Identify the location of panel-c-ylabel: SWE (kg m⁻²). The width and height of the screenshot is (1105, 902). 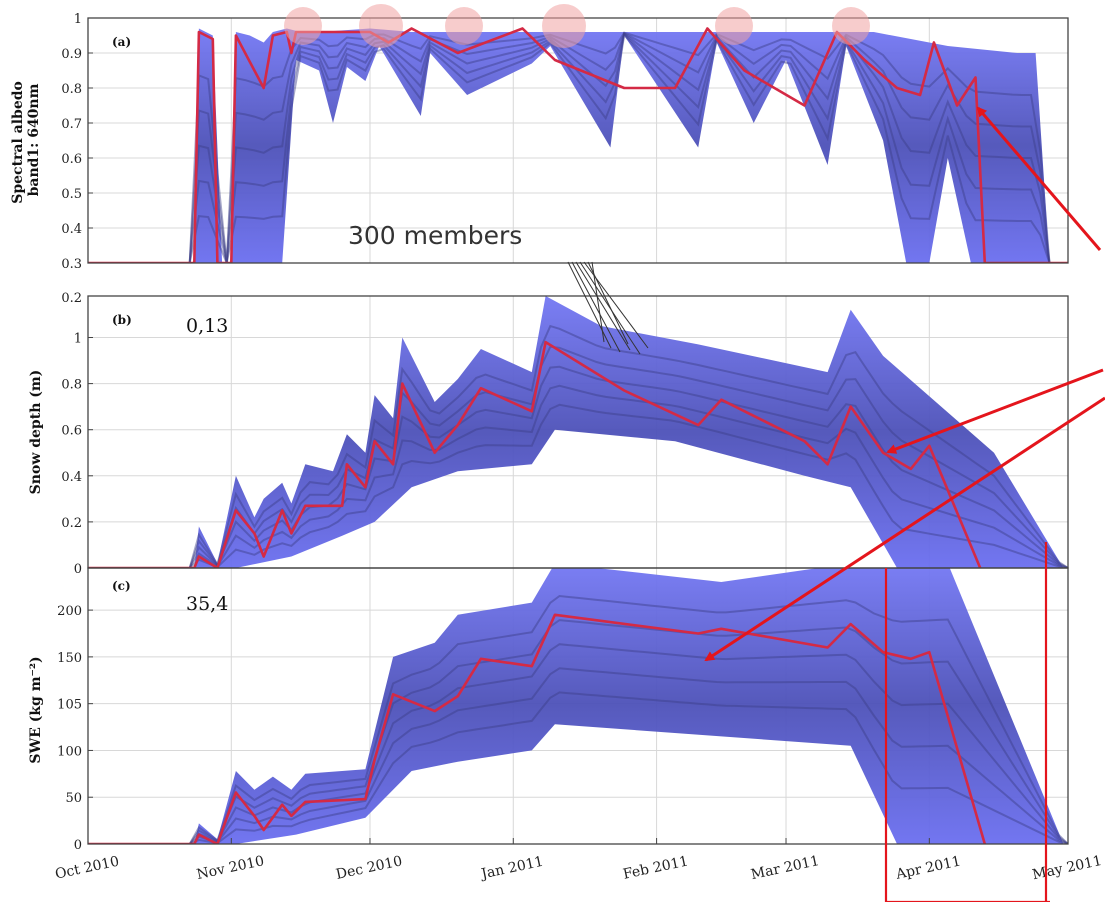
(36, 709).